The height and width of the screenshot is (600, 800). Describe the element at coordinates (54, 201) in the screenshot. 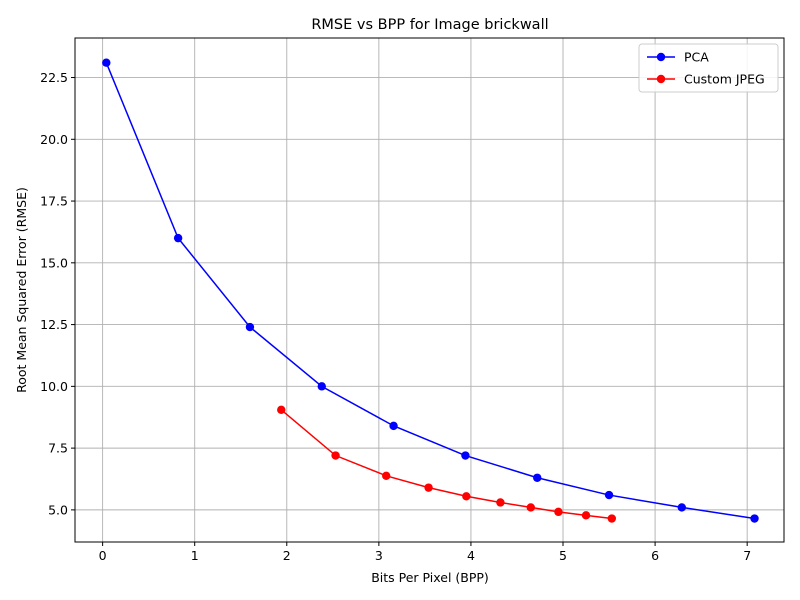

I see `y-tick-label: 17.5` at that location.